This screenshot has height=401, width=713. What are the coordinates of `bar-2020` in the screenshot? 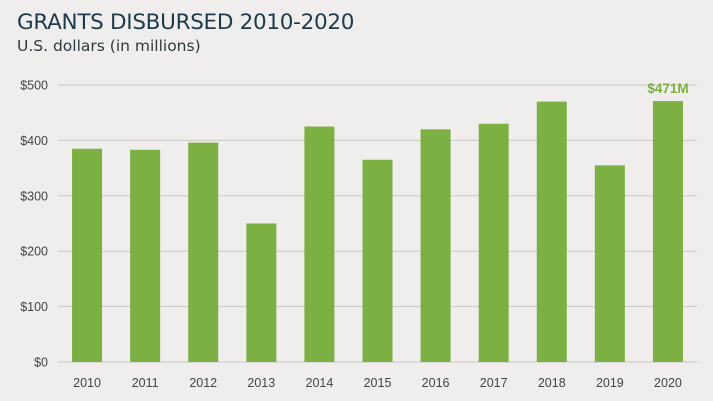 It's located at (667, 231).